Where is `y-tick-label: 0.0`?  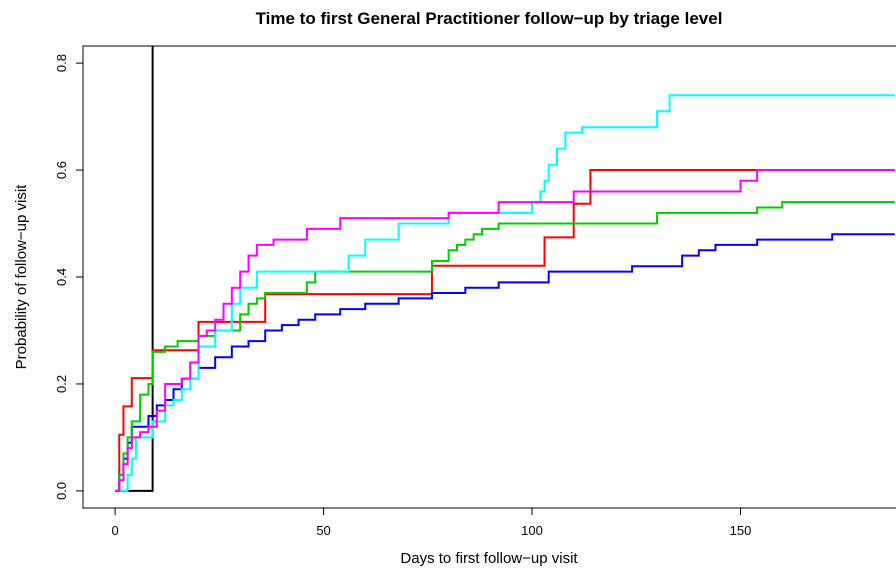
y-tick-label: 0.0 is located at coordinates (61, 491).